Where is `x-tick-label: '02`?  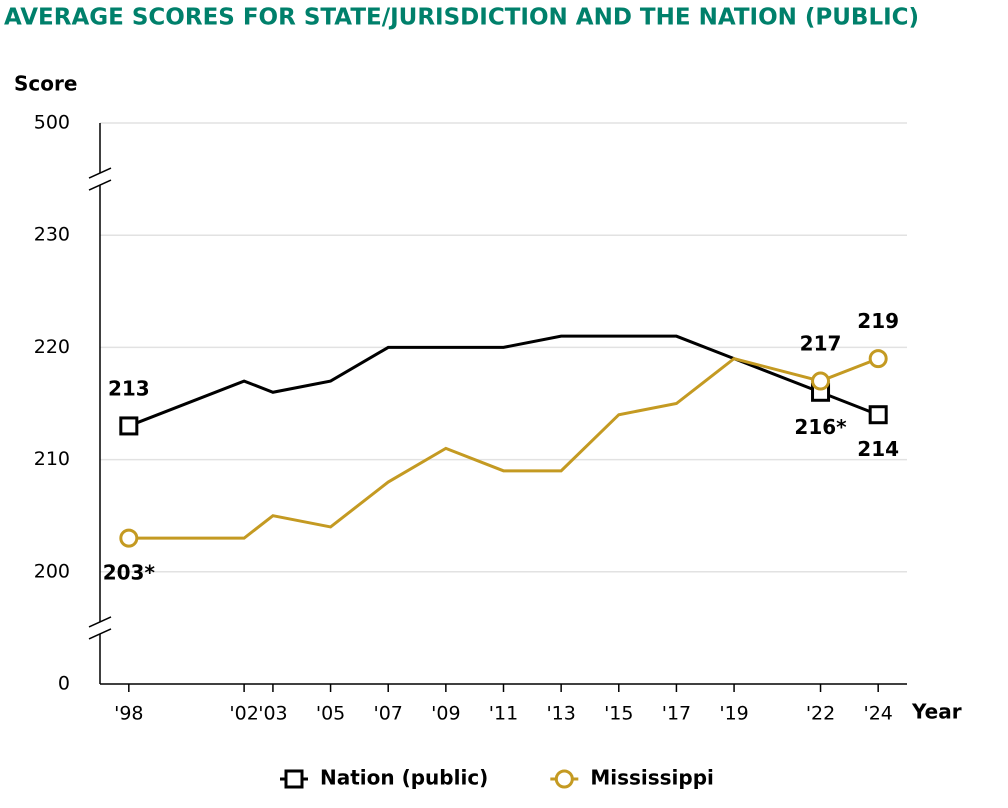
x-tick-label: '02 is located at coordinates (243, 714).